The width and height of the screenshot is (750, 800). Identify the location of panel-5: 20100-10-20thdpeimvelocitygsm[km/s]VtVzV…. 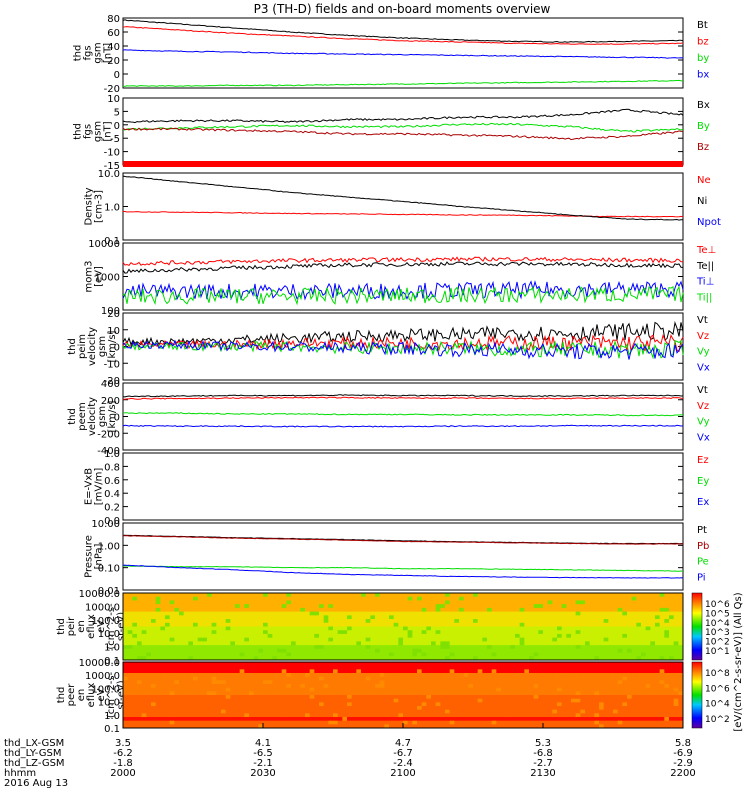
(388, 348).